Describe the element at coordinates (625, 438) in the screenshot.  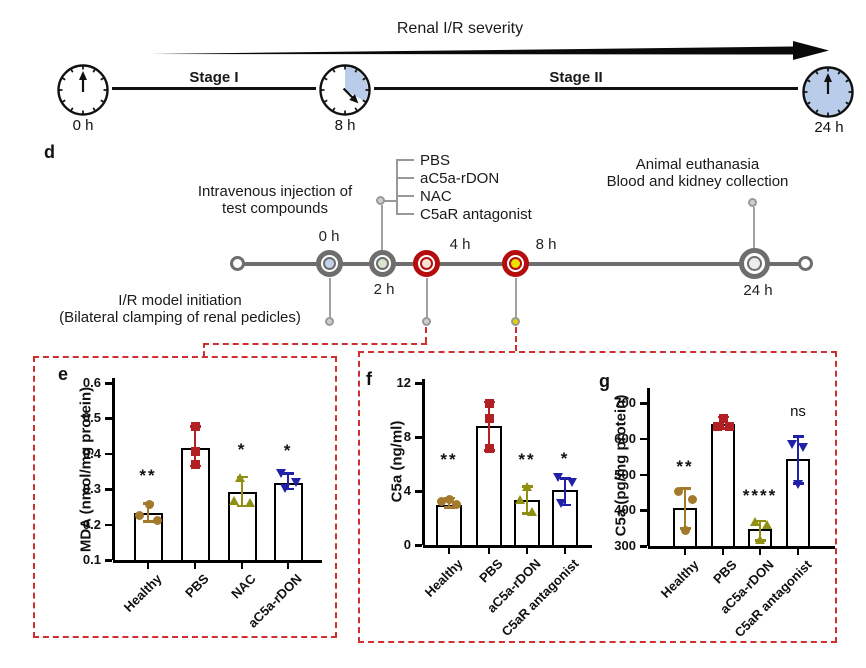
I see `y-tick-label: 600` at that location.